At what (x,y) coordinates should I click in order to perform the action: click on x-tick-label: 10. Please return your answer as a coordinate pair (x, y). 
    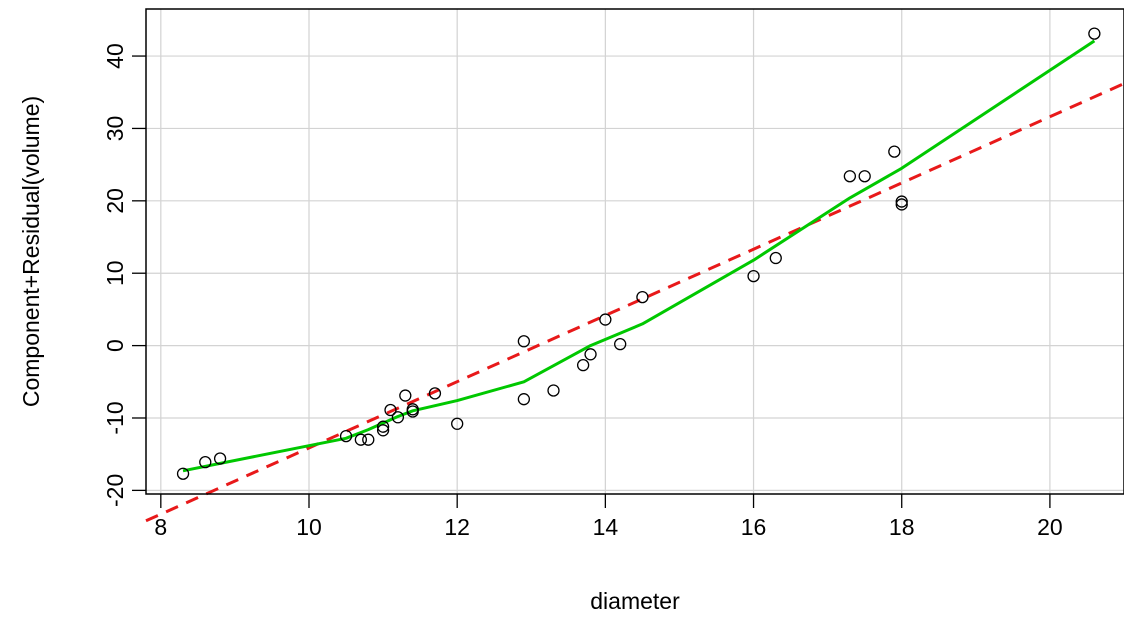
    Looking at the image, I should click on (309, 527).